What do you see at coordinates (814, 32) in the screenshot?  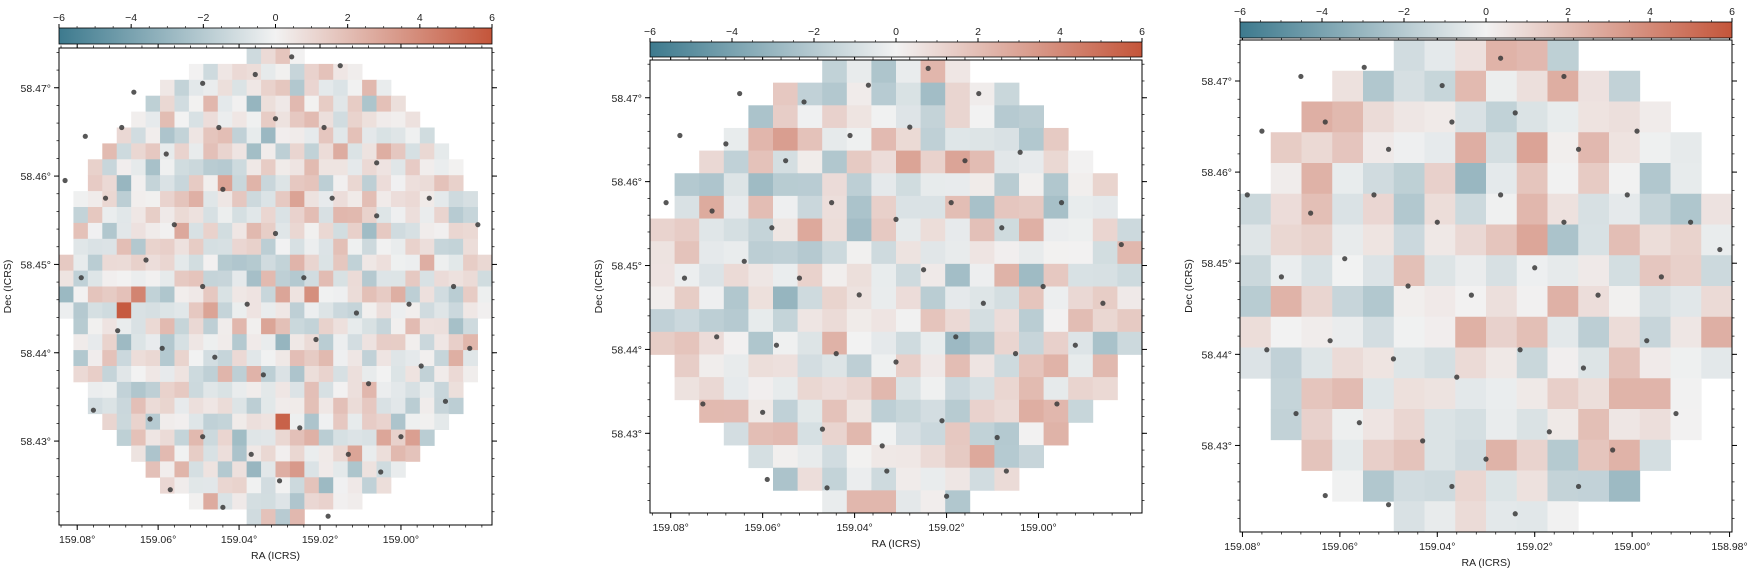 I see `colorbar-tick-label: −2` at bounding box center [814, 32].